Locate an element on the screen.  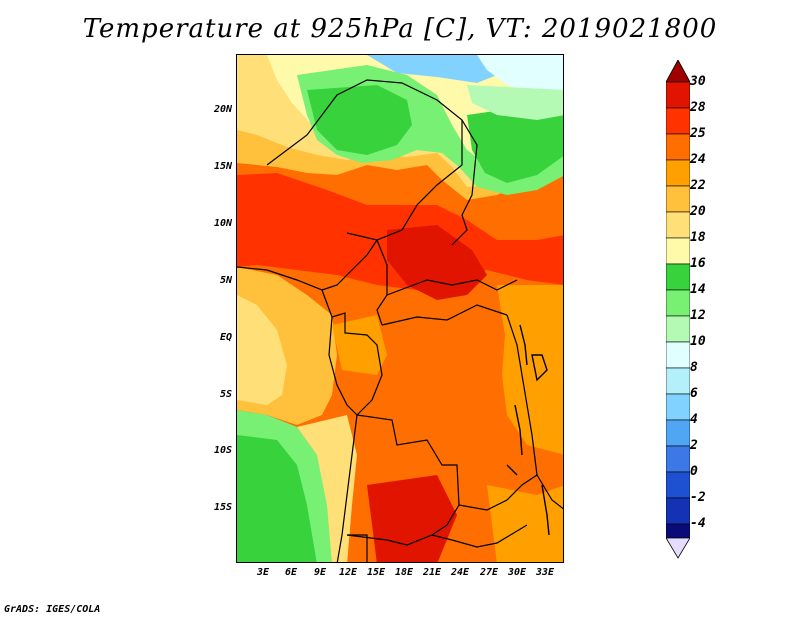
colorbar-label: 30 is located at coordinates (698, 81).